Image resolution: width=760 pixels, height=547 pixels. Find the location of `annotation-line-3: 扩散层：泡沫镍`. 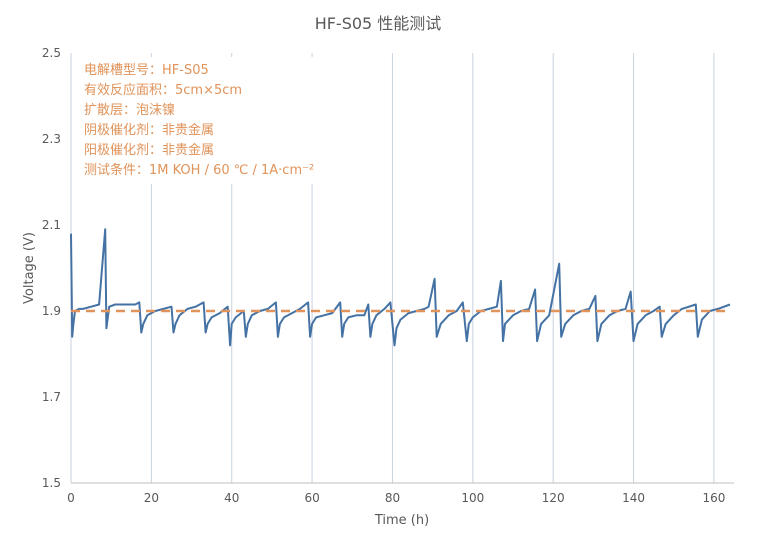

annotation-line-3: 扩散层：泡沫镍 is located at coordinates (129, 110).